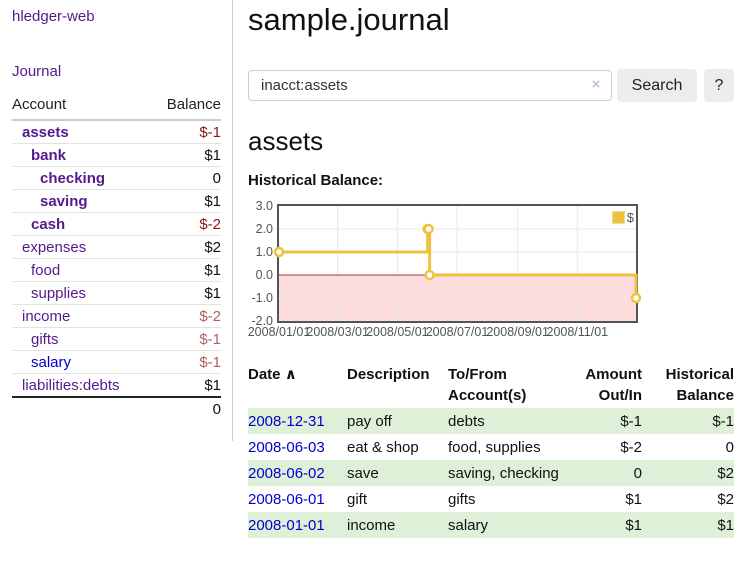  What do you see at coordinates (688, 525) in the screenshot?
I see `transaction-balance: $1` at bounding box center [688, 525].